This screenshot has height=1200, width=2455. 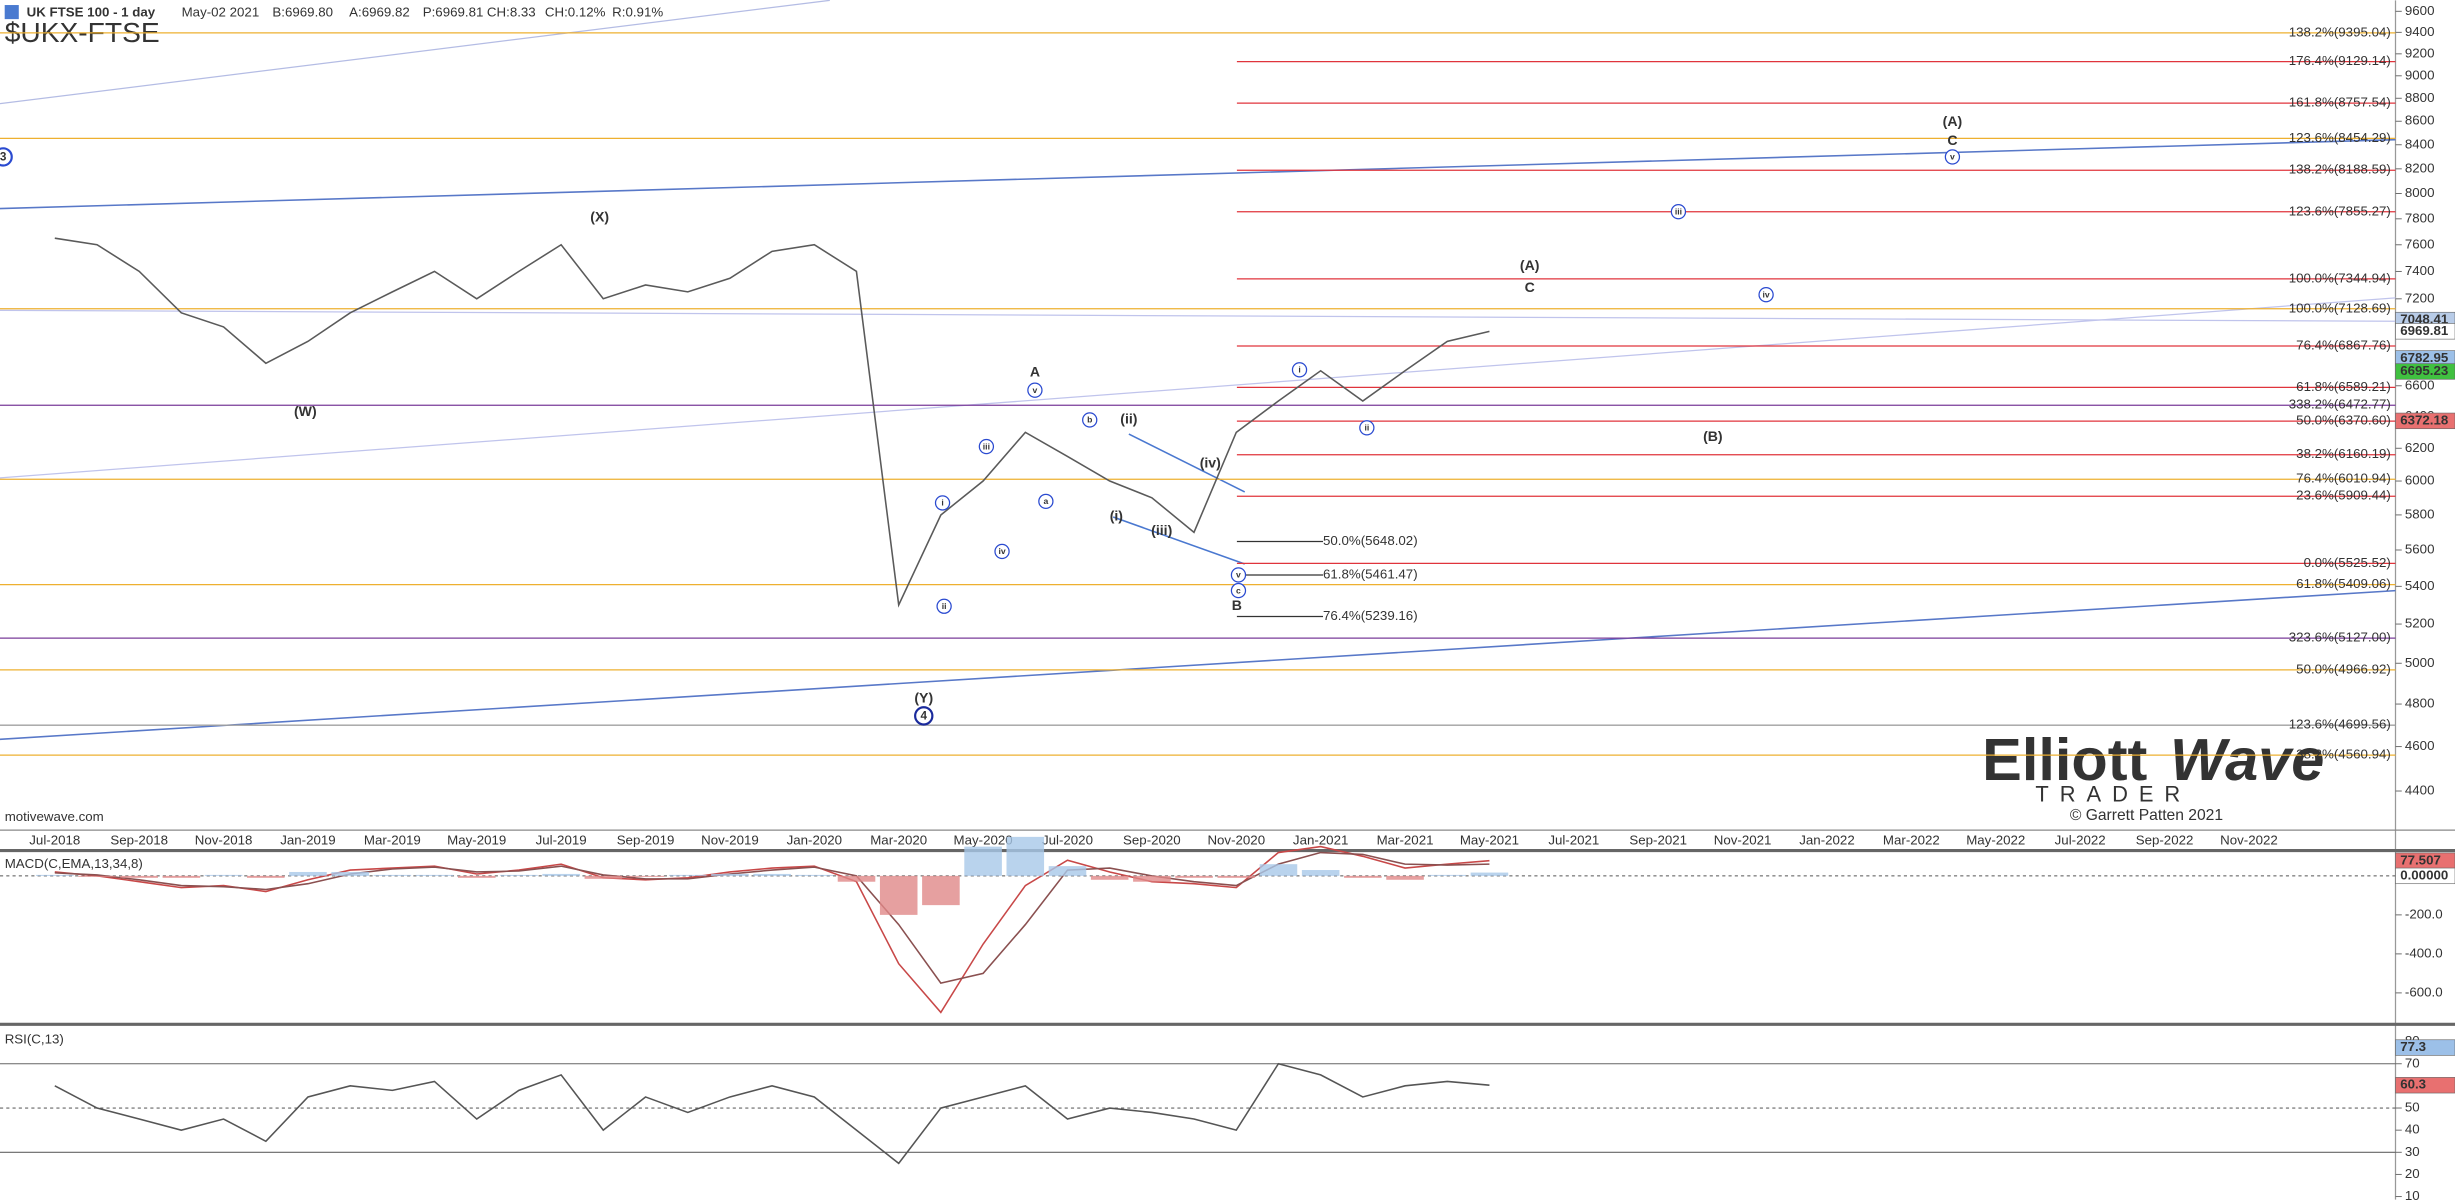 What do you see at coordinates (2413, 1084) in the screenshot?
I see `price-tag-label: 60.3` at bounding box center [2413, 1084].